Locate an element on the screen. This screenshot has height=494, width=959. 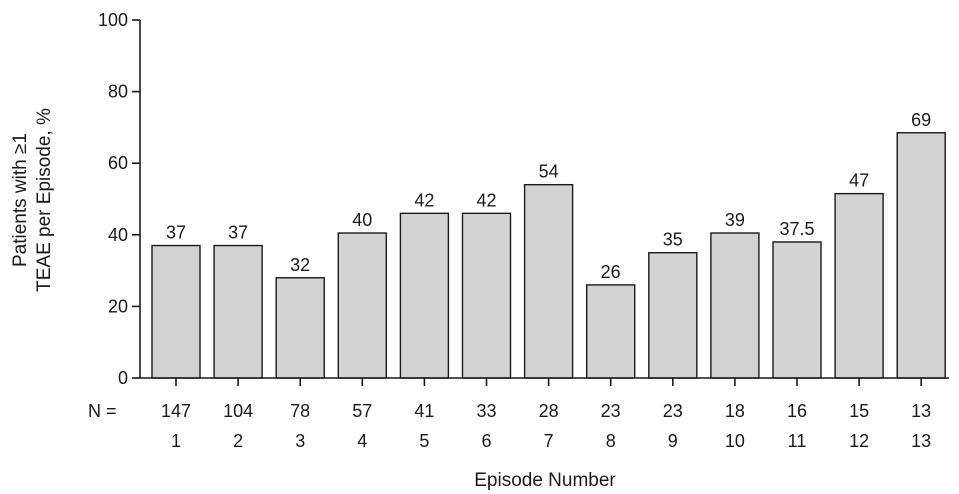
n-value: 28 is located at coordinates (549, 411).